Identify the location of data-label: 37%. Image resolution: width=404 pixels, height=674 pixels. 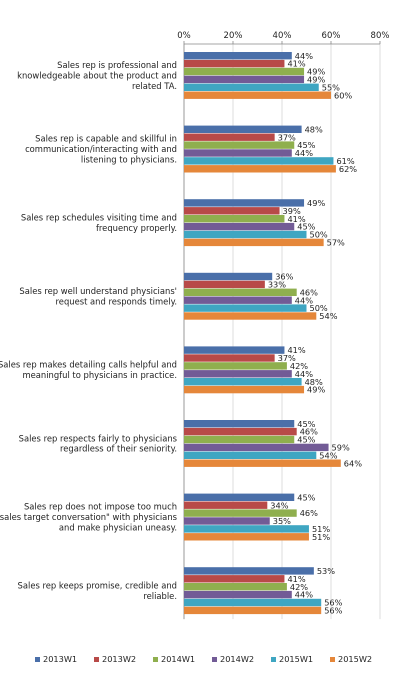
(287, 137).